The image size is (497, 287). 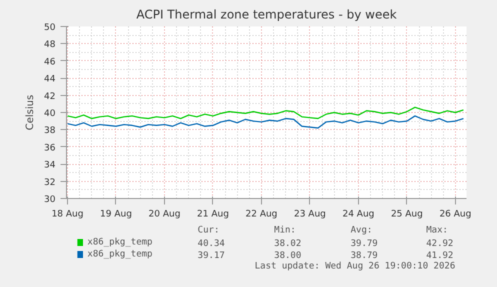 I want to click on y-tick-label: 42, so click(x=50, y=97).